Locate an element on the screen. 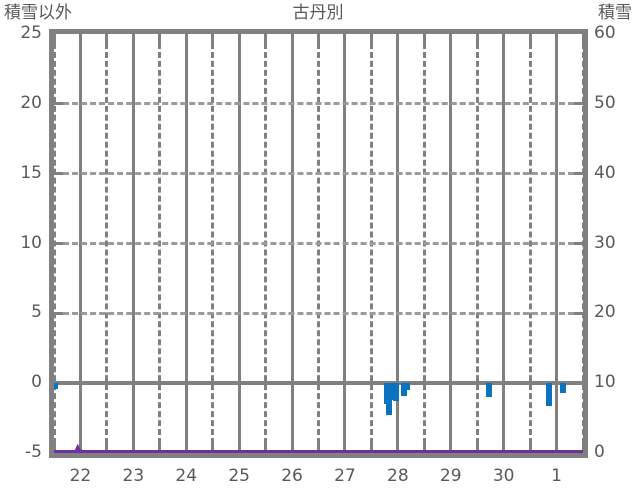  right-axis-title: 積雪 is located at coordinates (615, 13).